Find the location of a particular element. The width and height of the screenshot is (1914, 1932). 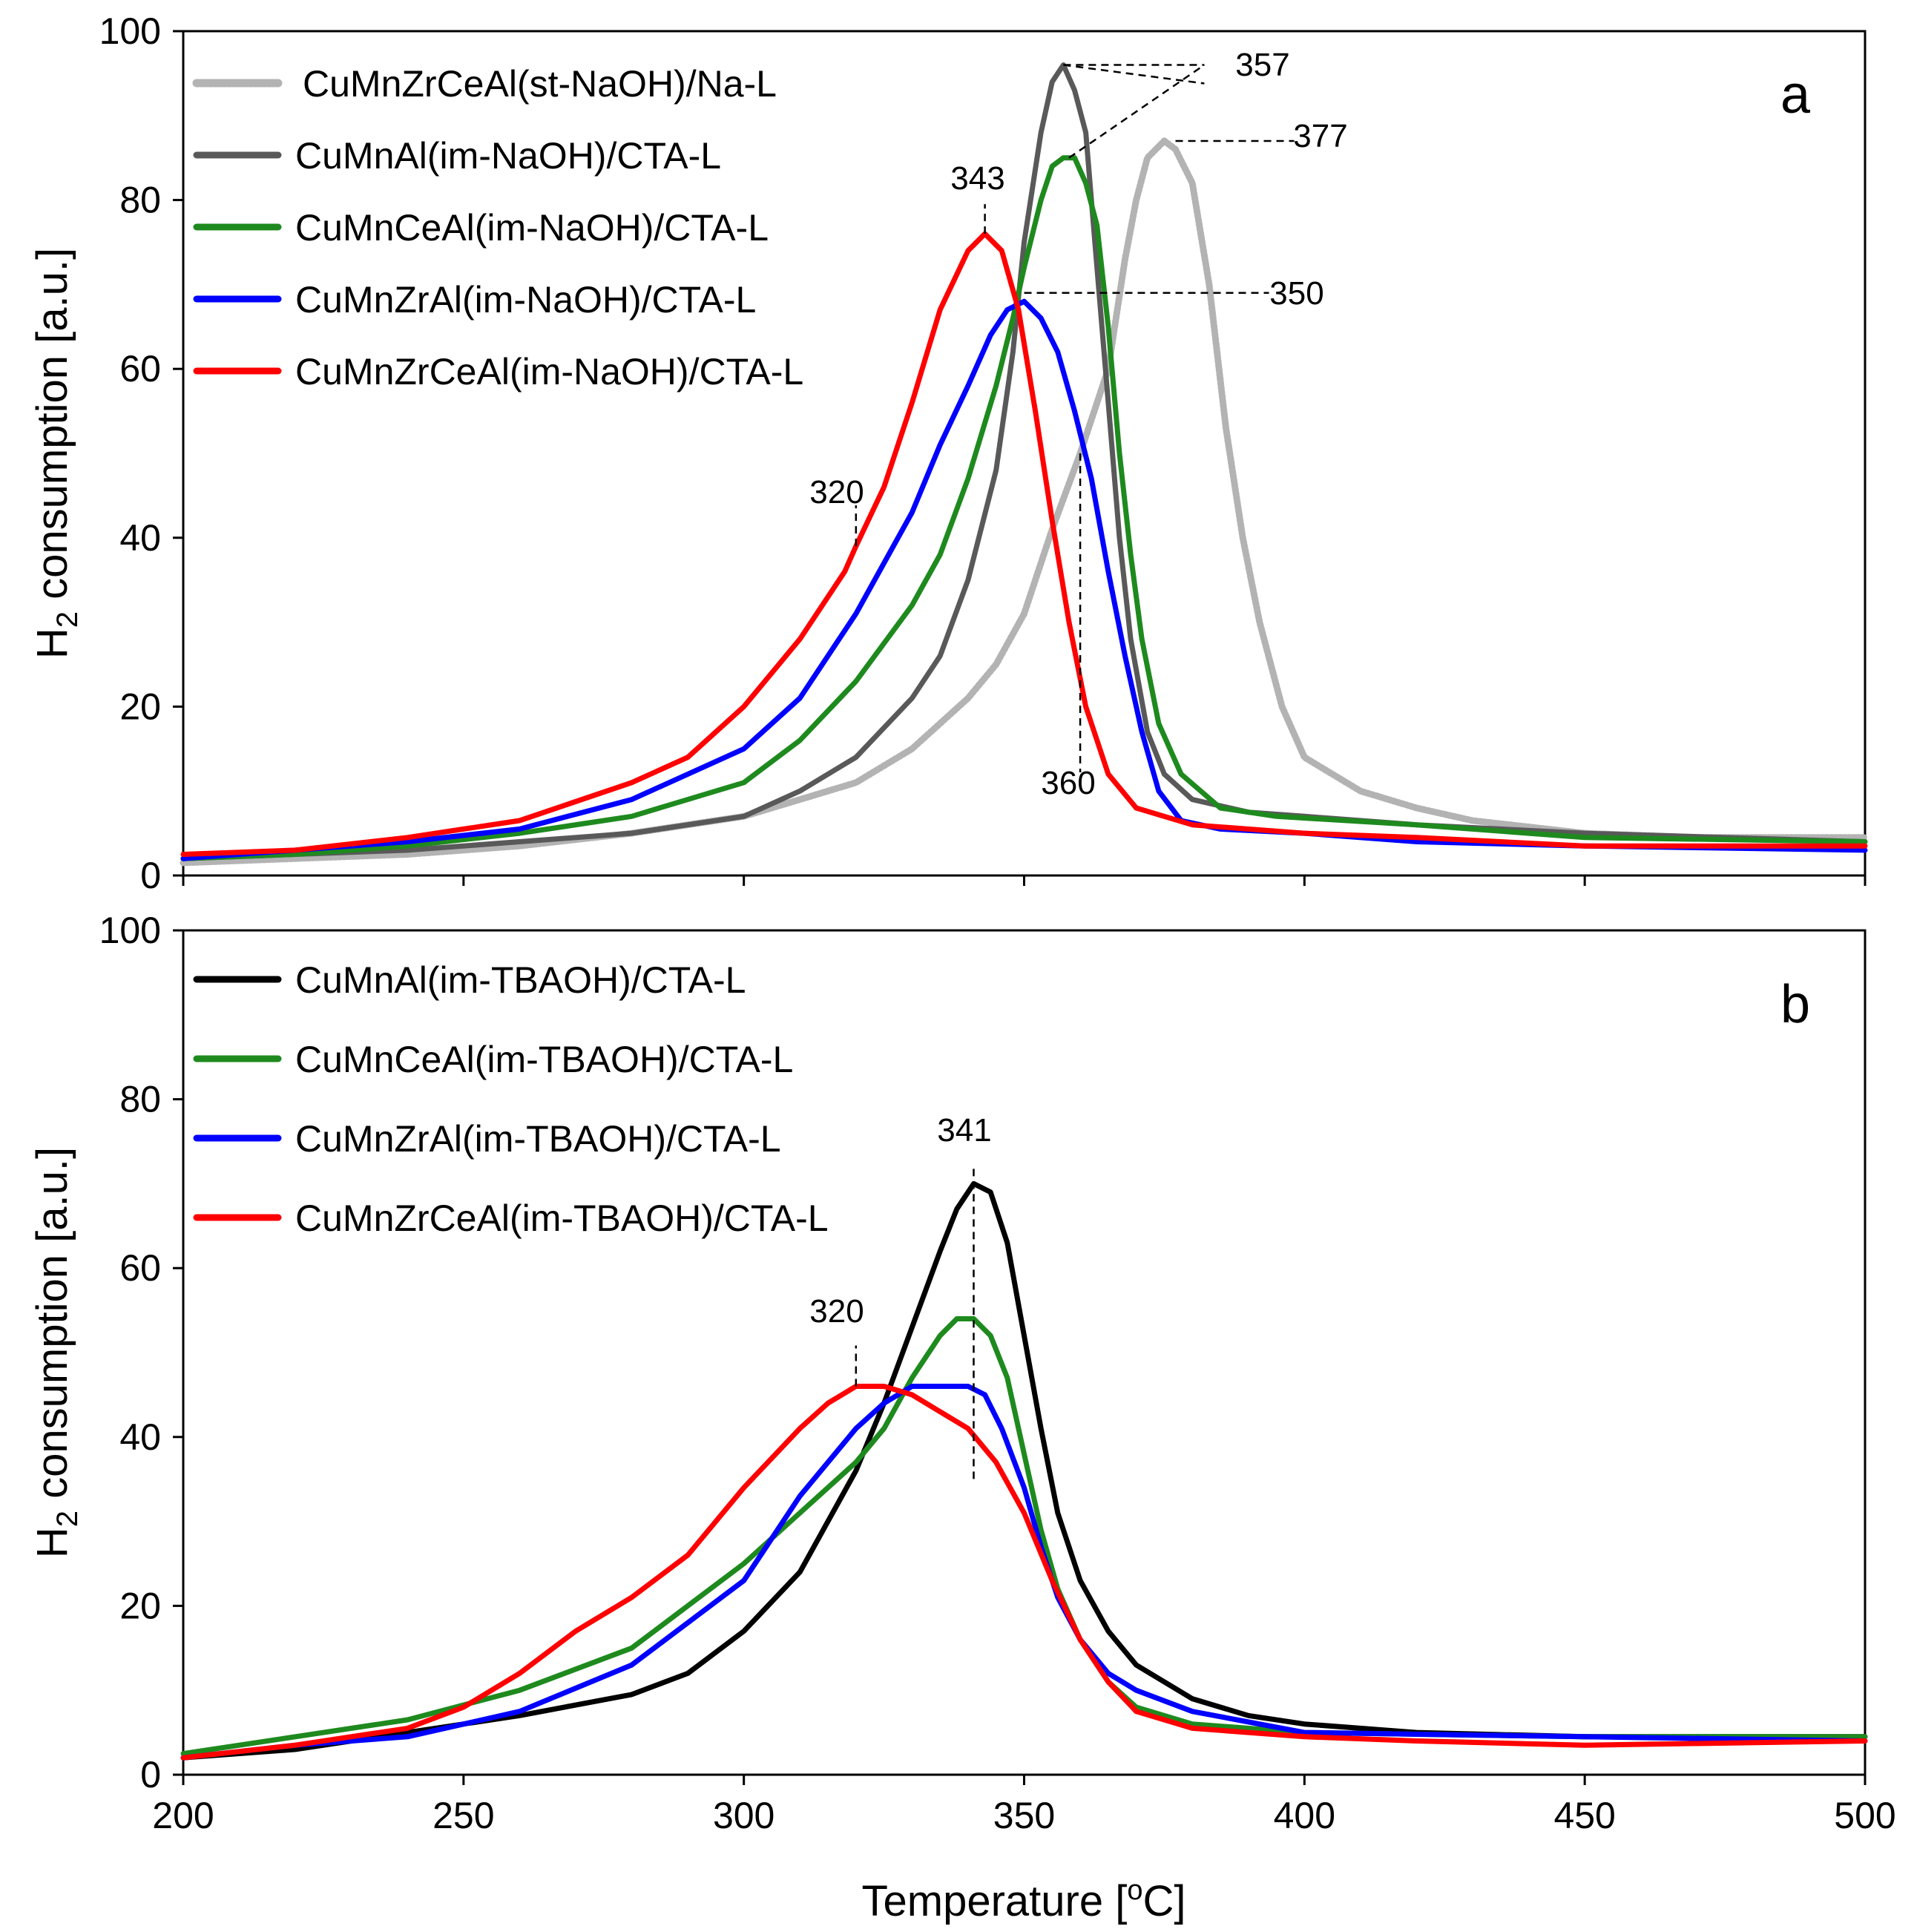

panel-b-y-tick-label: 40 is located at coordinates (140, 1437).